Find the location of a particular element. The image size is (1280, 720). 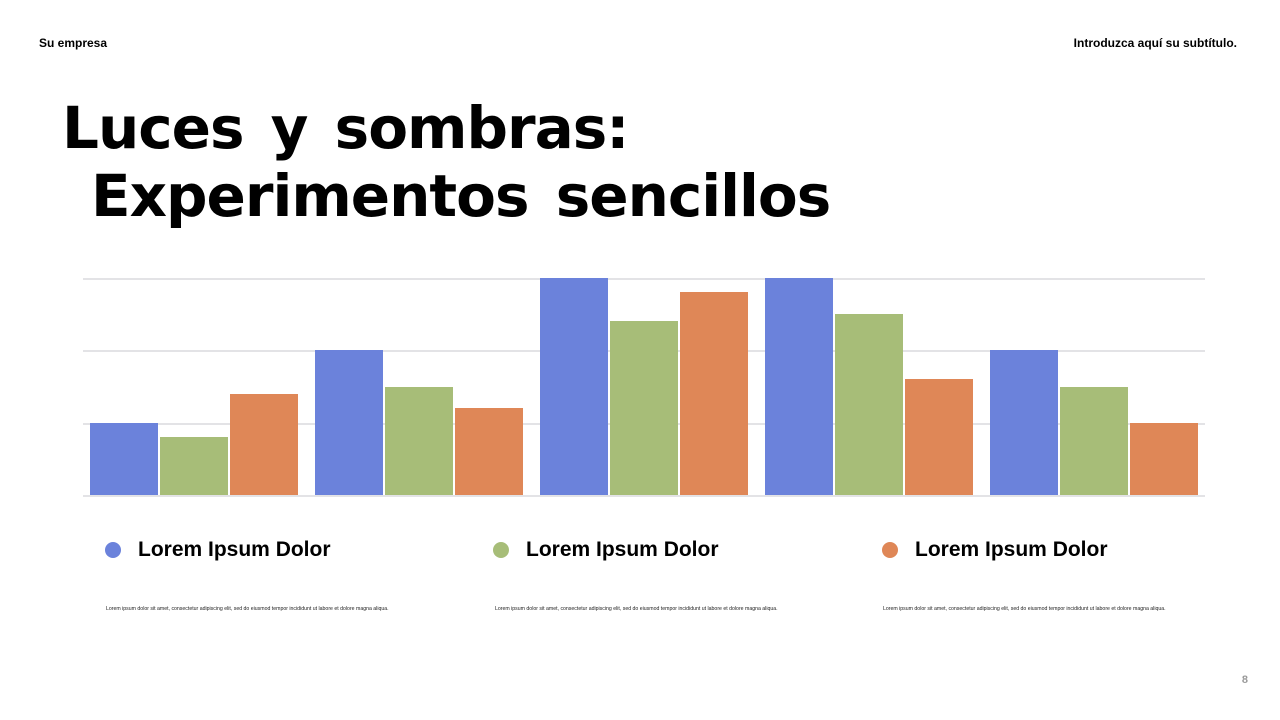

gridline is located at coordinates (644, 279).